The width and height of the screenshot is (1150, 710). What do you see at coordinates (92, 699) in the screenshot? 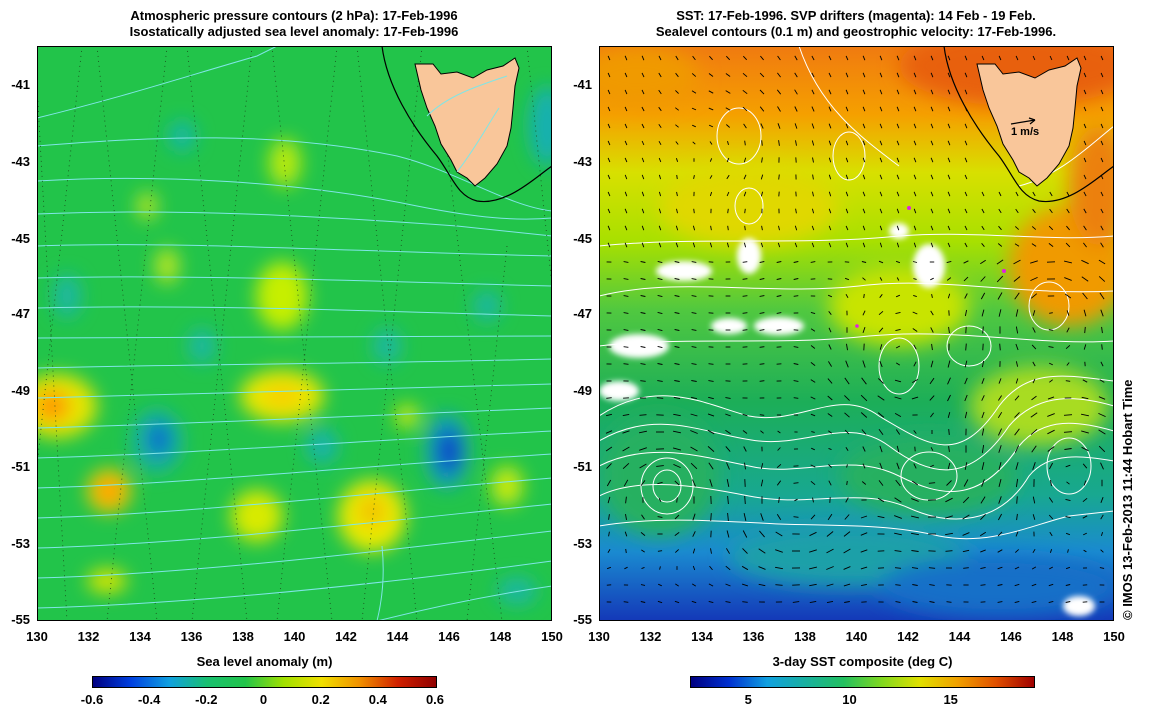
I see `colorbar-tick: -0.6` at bounding box center [92, 699].